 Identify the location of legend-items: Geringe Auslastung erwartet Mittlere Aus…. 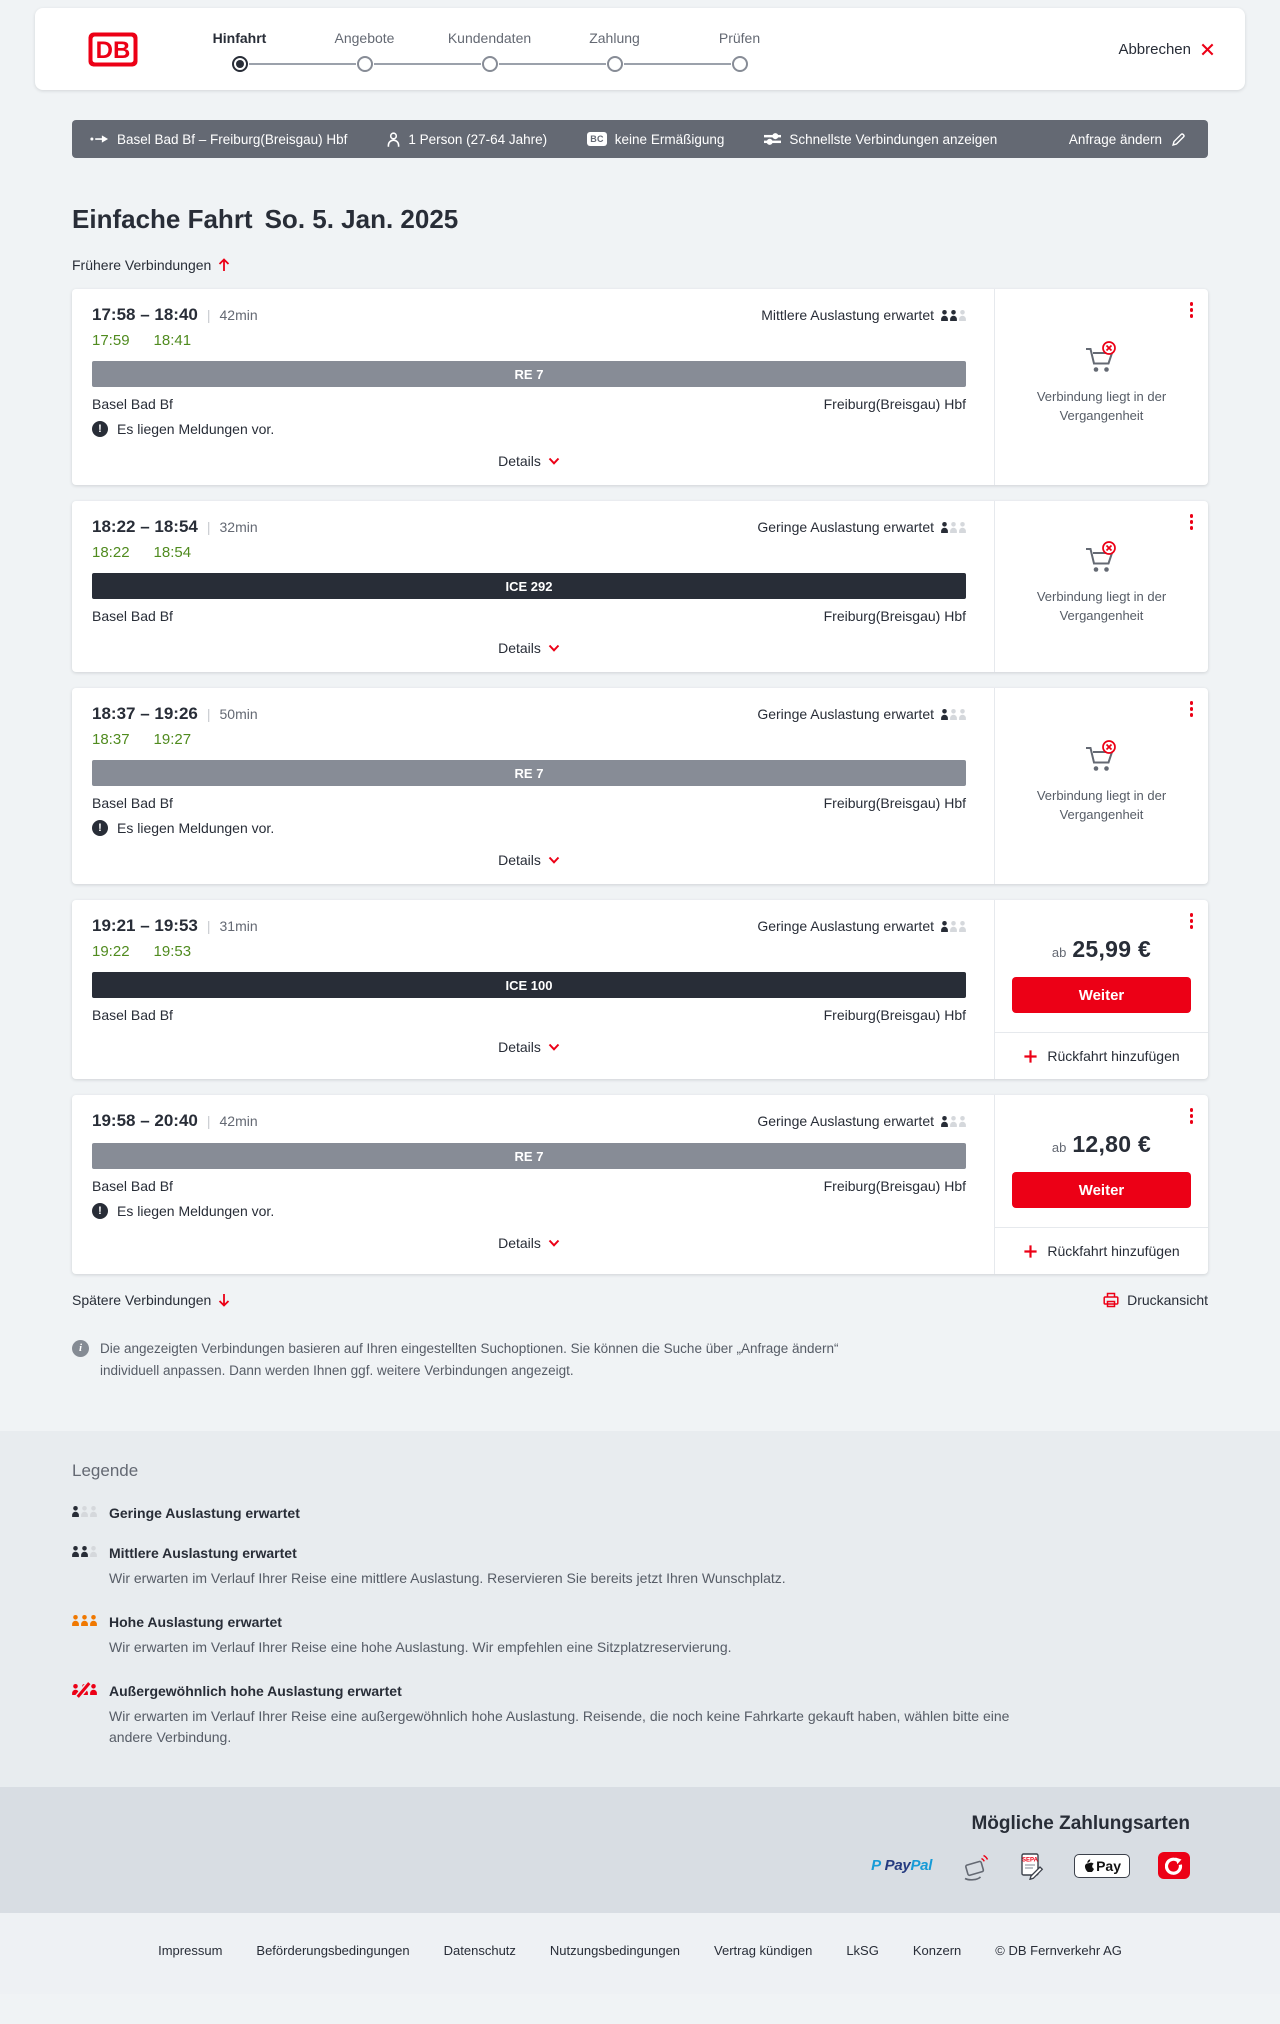
(640, 1627).